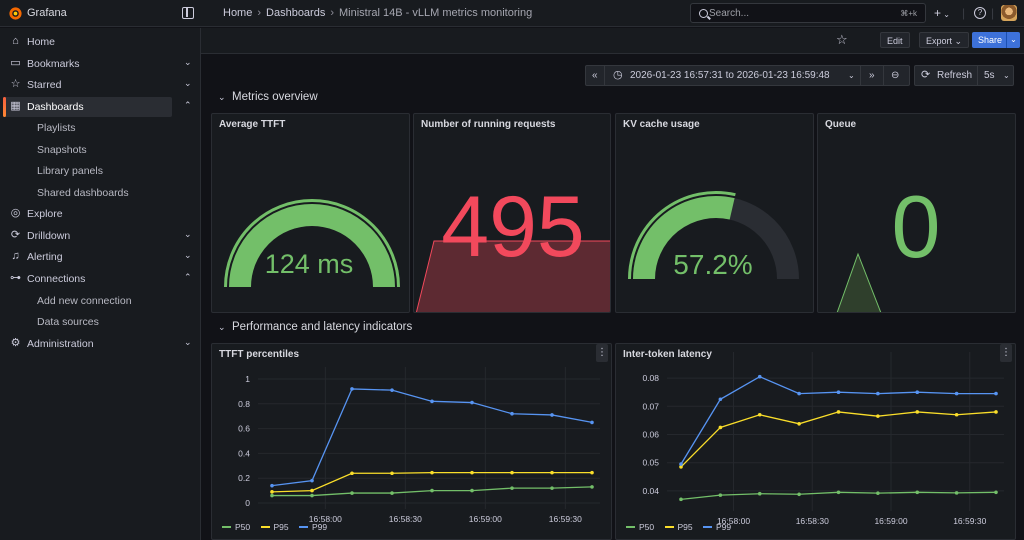 This screenshot has width=1024, height=540. I want to click on breadcrumb-dashboards: Dashboards, so click(296, 13).